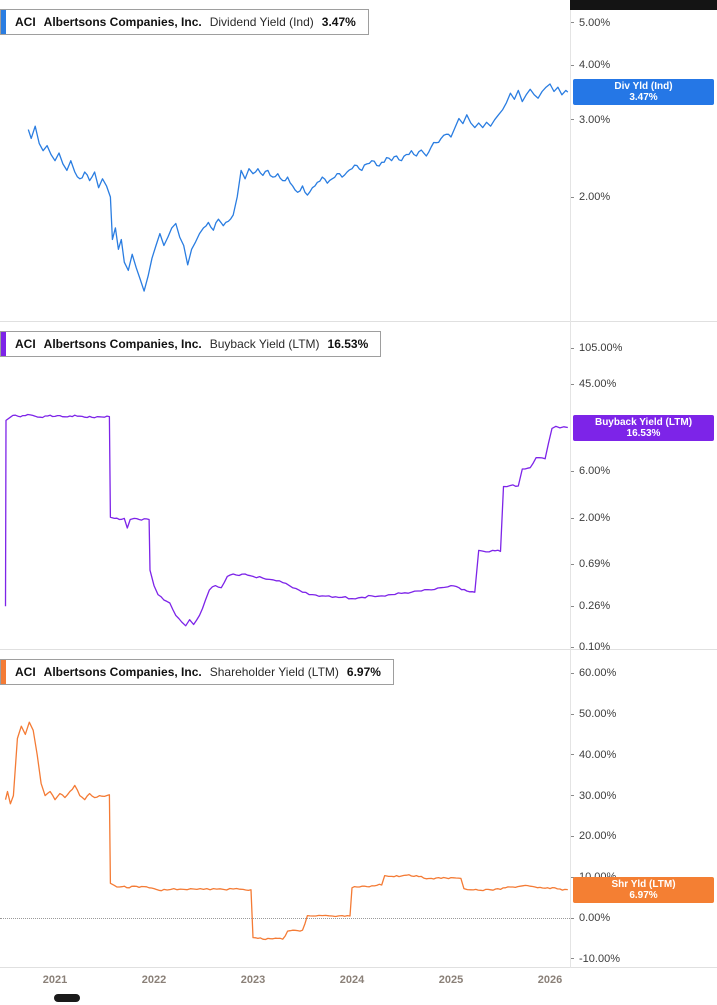  I want to click on y-axis-tick-label: 20.00%, so click(598, 836).